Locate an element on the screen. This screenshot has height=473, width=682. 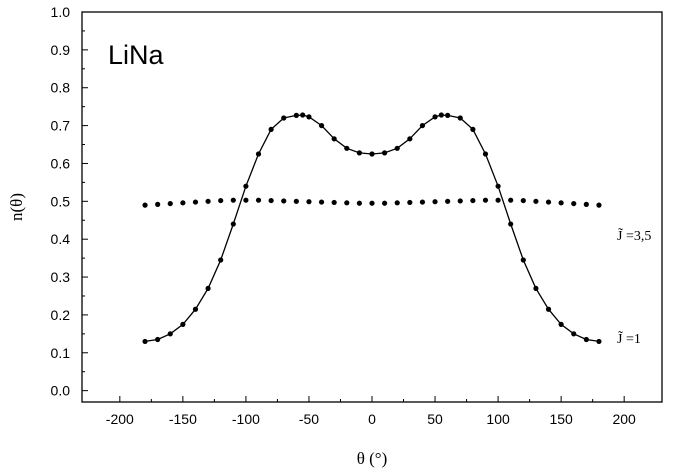
y-tick-label: 0.5 is located at coordinates (61, 201).